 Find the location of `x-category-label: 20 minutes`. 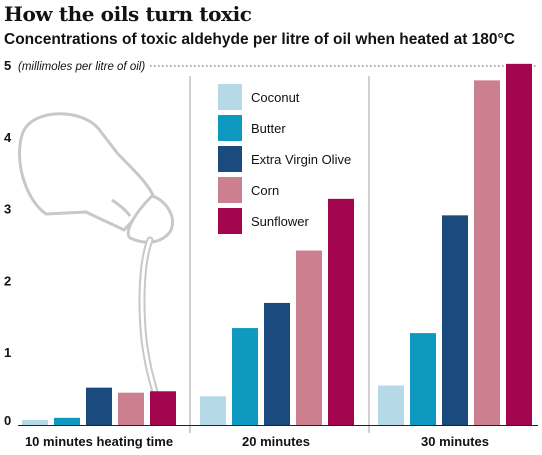

x-category-label: 20 minutes is located at coordinates (276, 441).